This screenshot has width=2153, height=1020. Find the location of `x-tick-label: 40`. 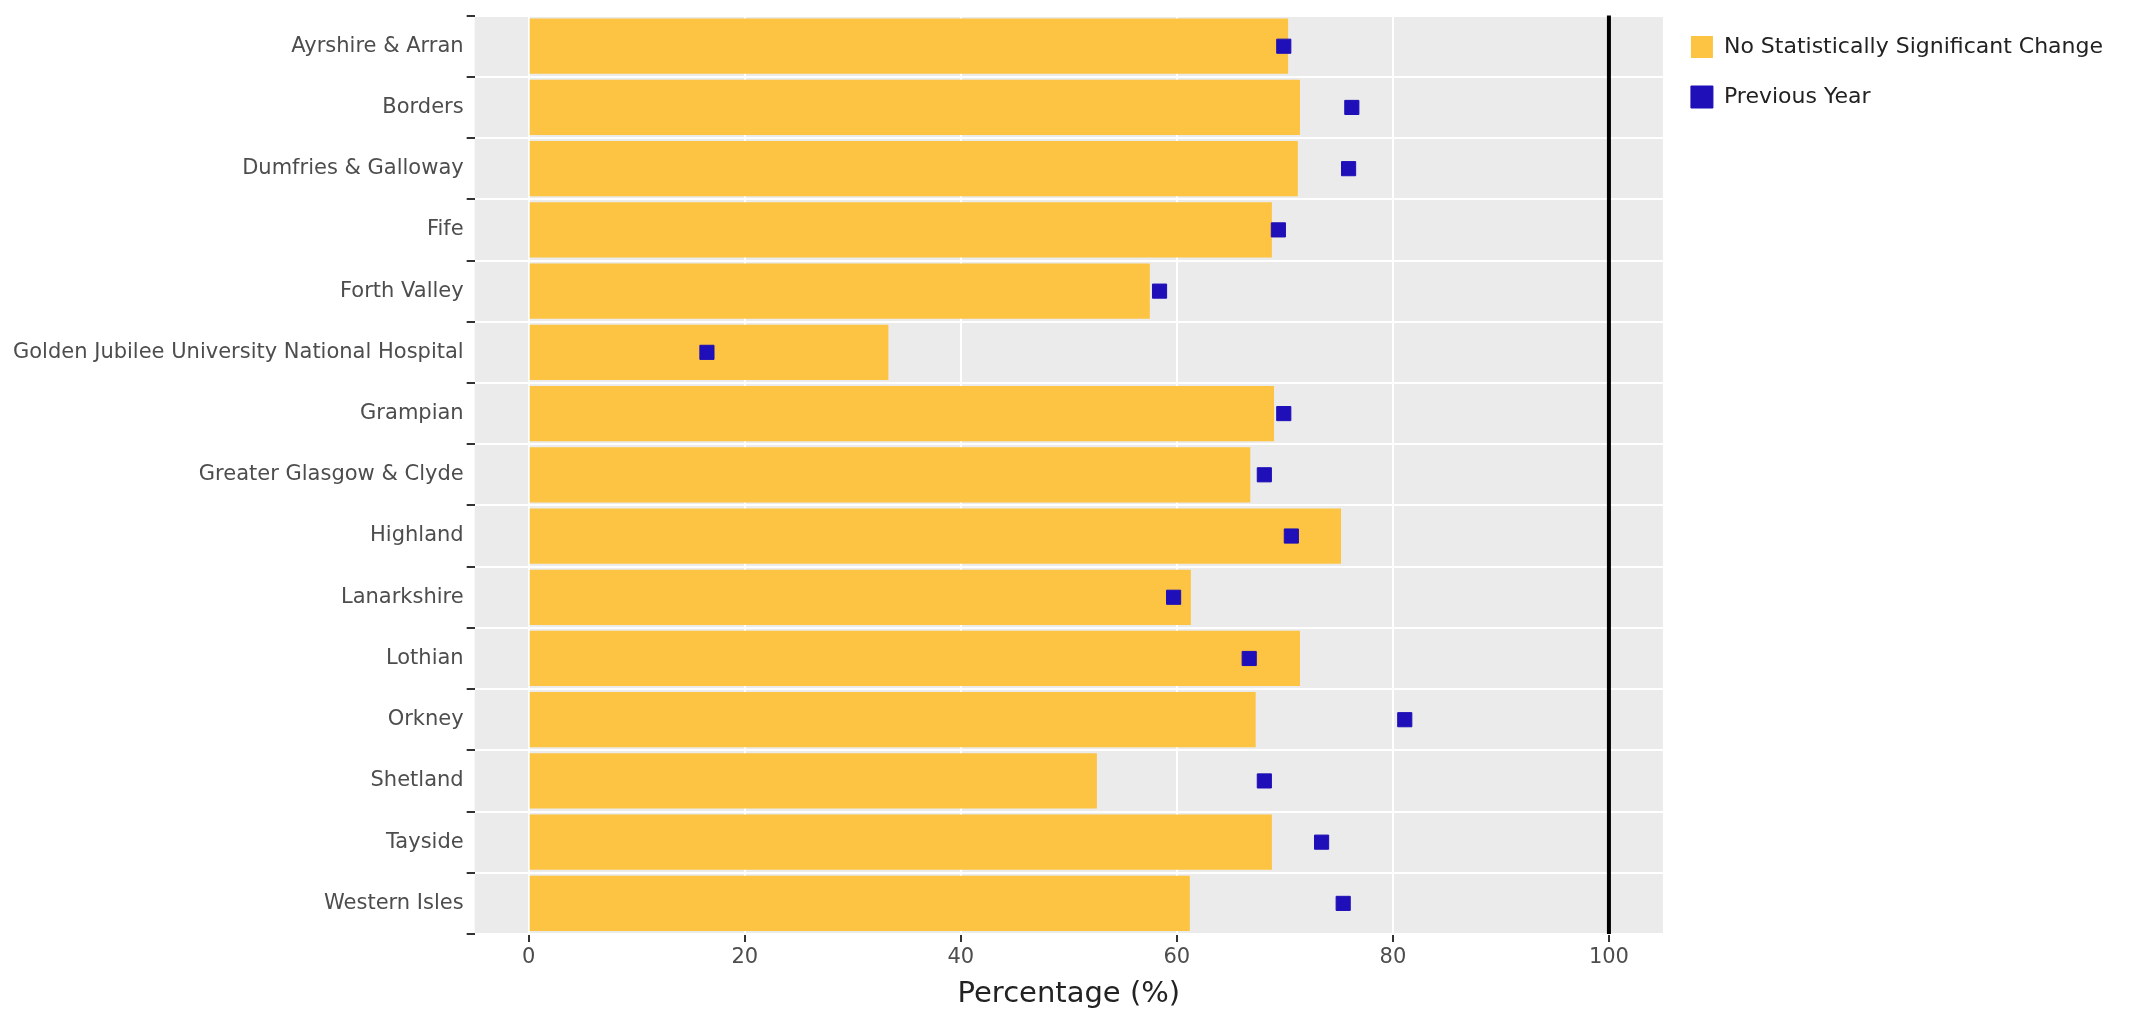

x-tick-label: 40 is located at coordinates (961, 956).